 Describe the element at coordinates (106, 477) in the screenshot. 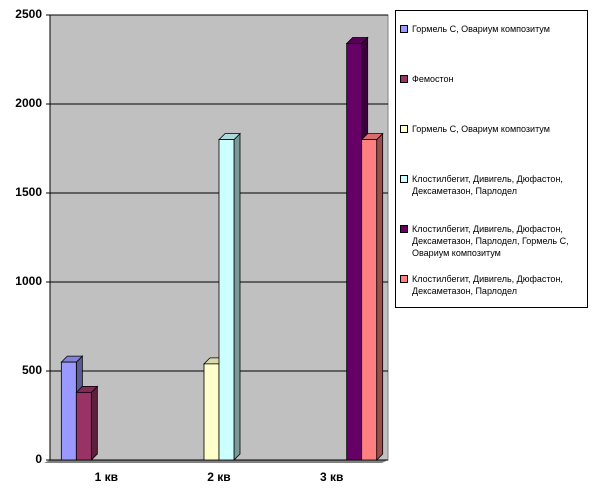

I see `x-tick-label: 1 кв` at that location.